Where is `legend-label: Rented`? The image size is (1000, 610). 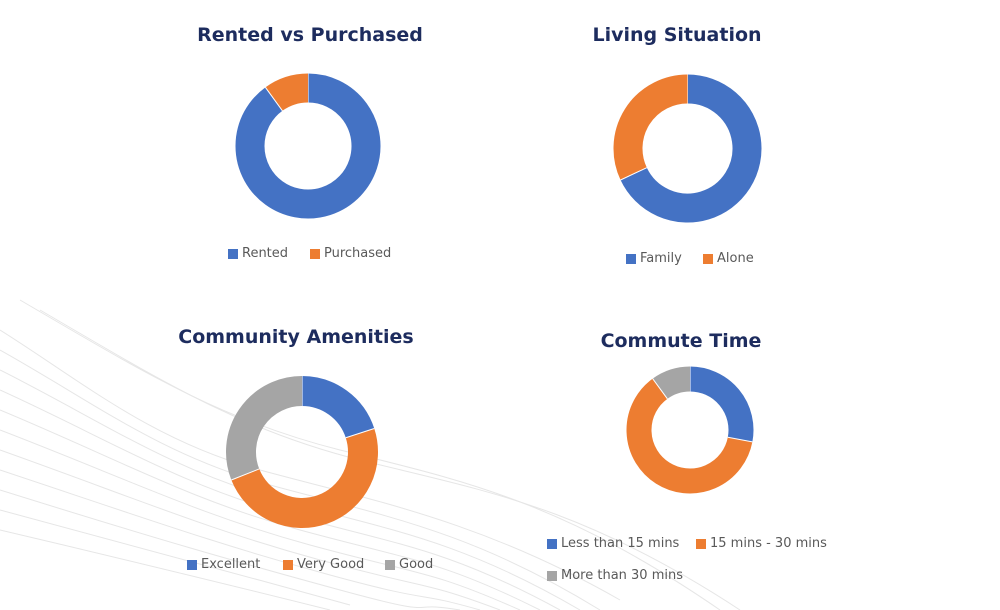 legend-label: Rented is located at coordinates (265, 253).